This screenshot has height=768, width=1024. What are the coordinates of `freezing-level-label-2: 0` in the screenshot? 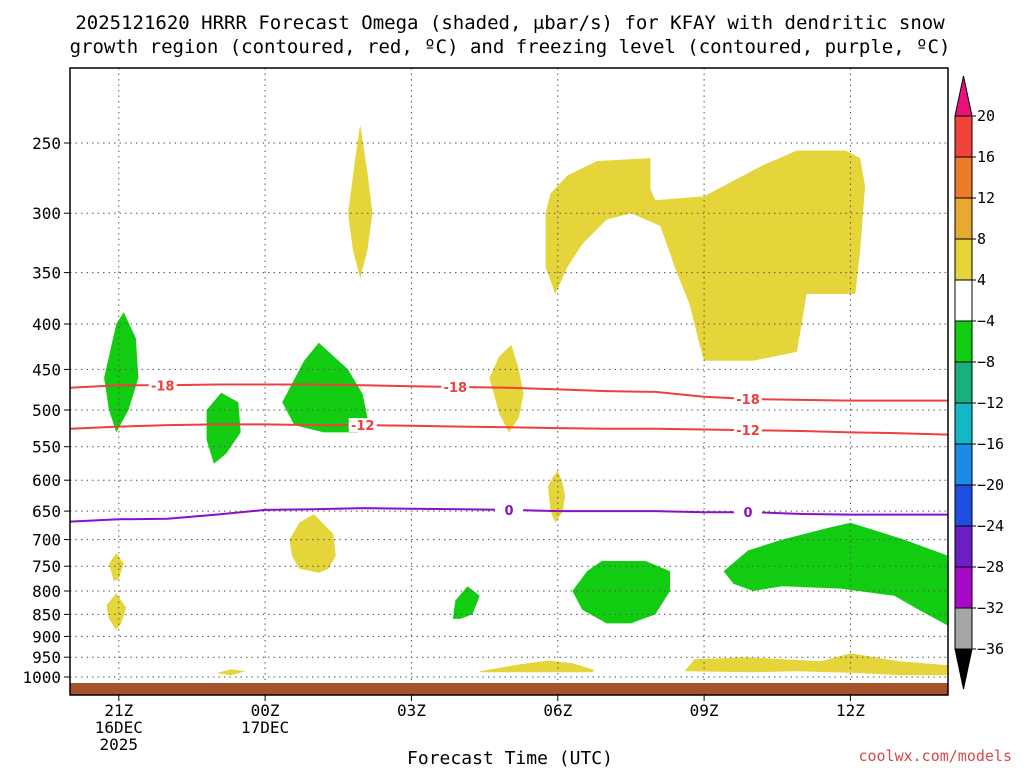 It's located at (747, 513).